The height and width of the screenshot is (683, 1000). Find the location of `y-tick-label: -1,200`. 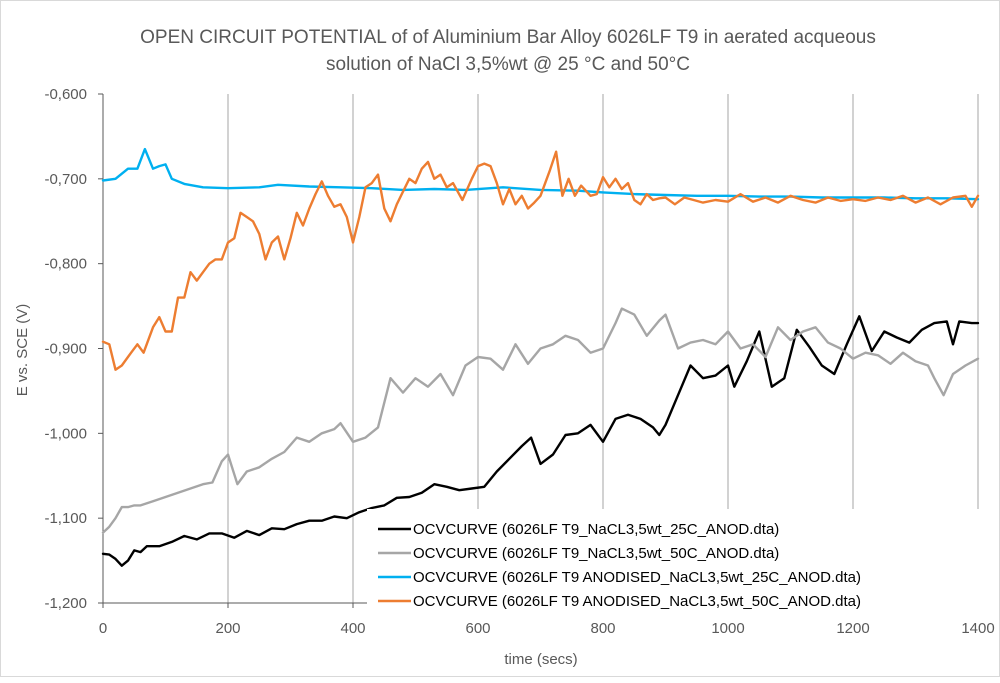

y-tick-label: -1,200 is located at coordinates (65, 603).